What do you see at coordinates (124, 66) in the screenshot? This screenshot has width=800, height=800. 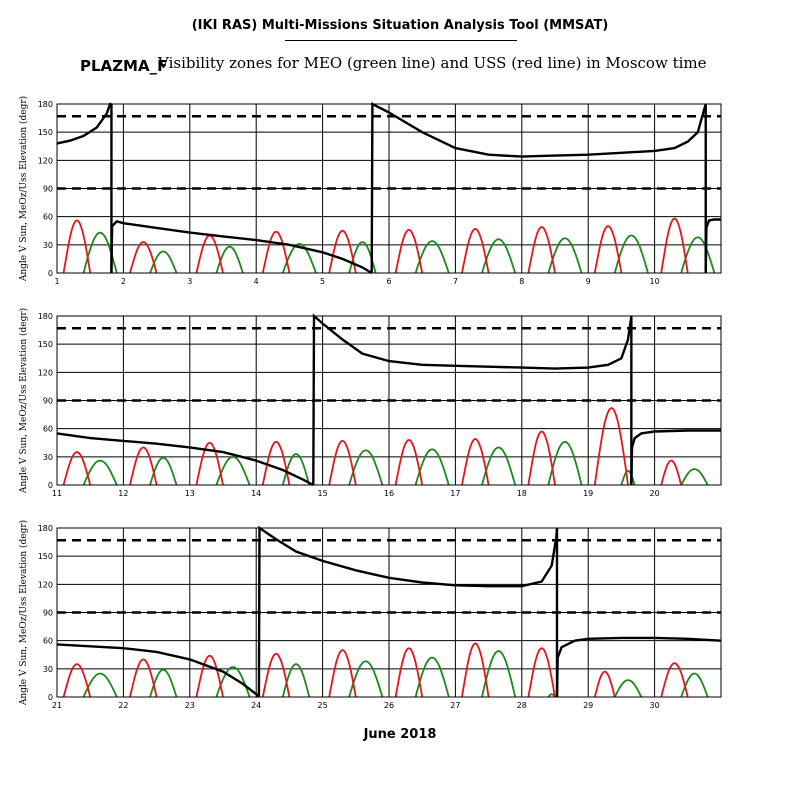 I see `station-label: PLAZMA_F` at bounding box center [124, 66].